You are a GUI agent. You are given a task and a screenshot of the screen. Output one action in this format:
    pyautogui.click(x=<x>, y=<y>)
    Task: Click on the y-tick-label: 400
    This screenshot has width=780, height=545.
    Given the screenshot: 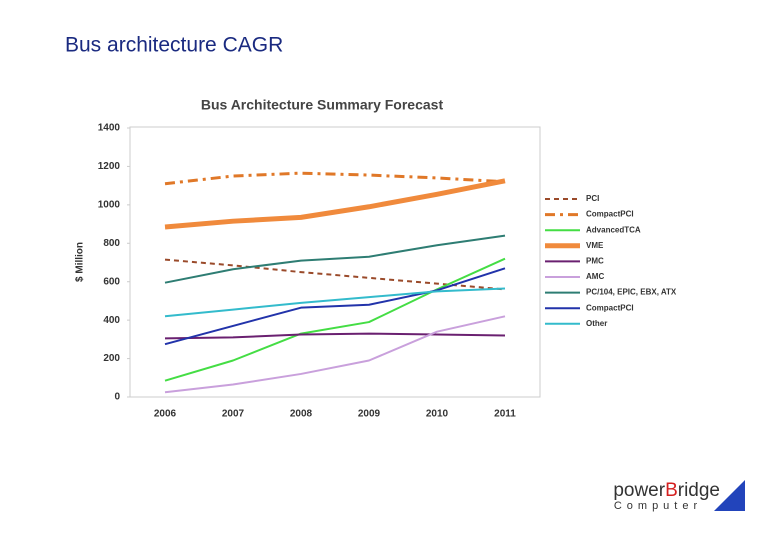 What is the action you would take?
    pyautogui.click(x=111, y=320)
    